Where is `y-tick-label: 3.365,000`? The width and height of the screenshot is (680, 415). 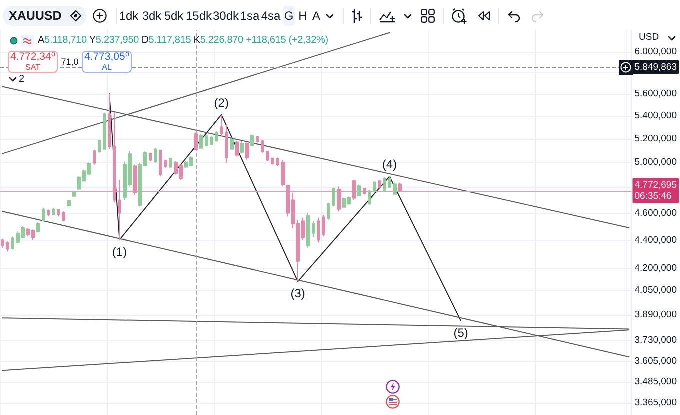 y-tick-label: 3.365,000 is located at coordinates (656, 403).